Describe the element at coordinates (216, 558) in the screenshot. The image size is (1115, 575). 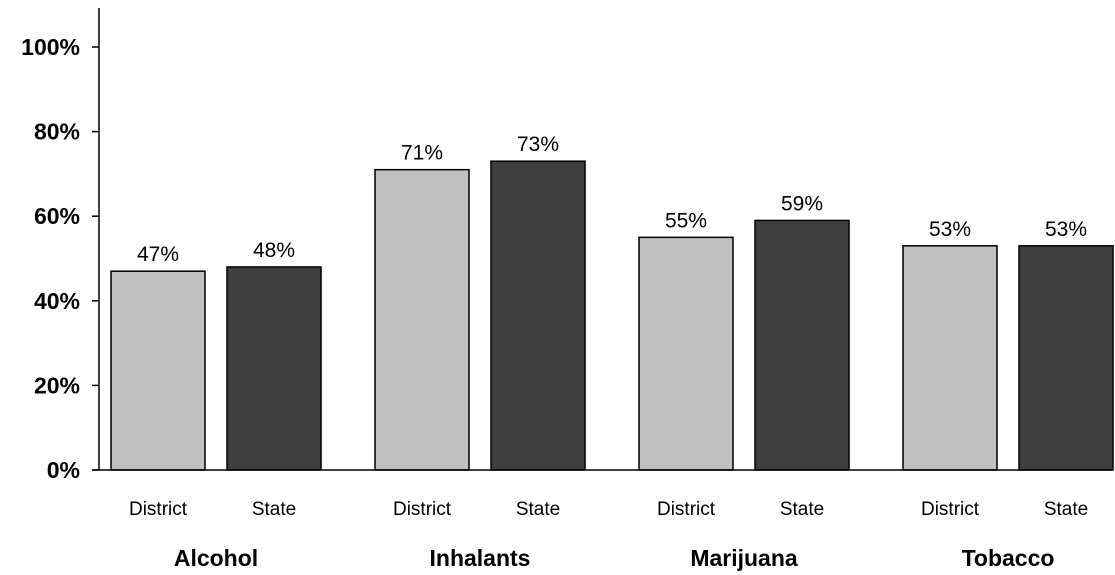
I see `category-label-alcohol: Alcohol` at that location.